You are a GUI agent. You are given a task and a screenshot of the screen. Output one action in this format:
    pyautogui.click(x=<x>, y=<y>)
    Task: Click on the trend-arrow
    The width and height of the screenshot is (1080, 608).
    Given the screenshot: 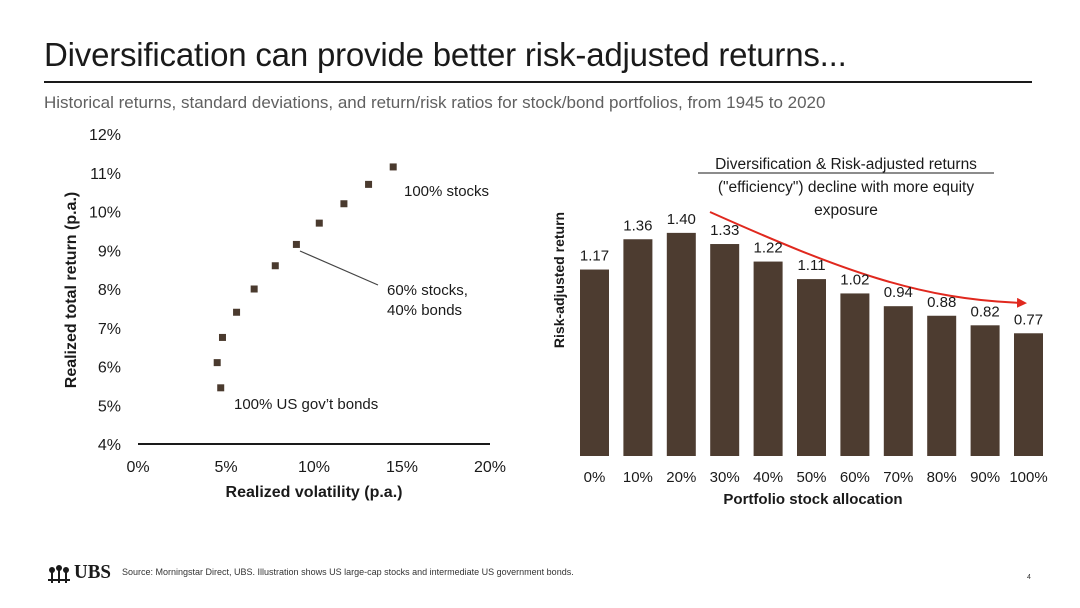 What is the action you would take?
    pyautogui.click(x=868, y=259)
    